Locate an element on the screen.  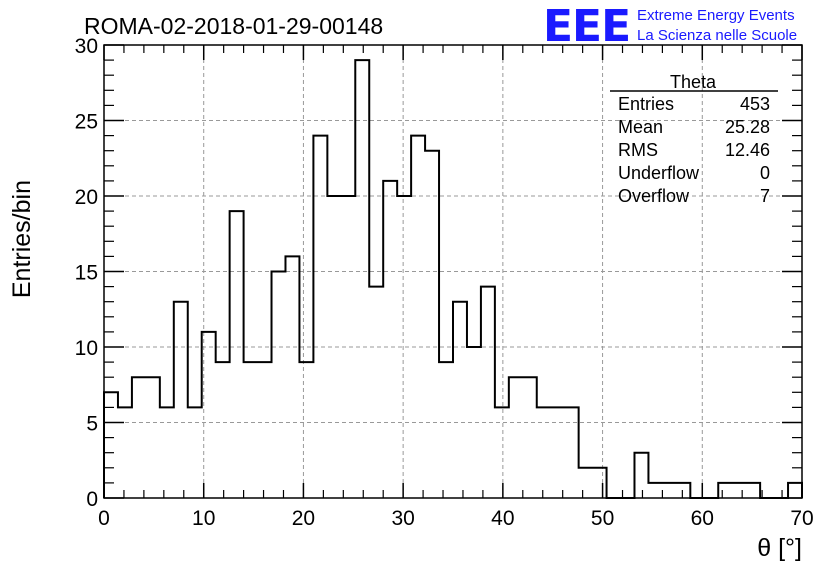
x-tick-labels: 0 10 20 30 40 50 60 70 is located at coordinates (456, 518).